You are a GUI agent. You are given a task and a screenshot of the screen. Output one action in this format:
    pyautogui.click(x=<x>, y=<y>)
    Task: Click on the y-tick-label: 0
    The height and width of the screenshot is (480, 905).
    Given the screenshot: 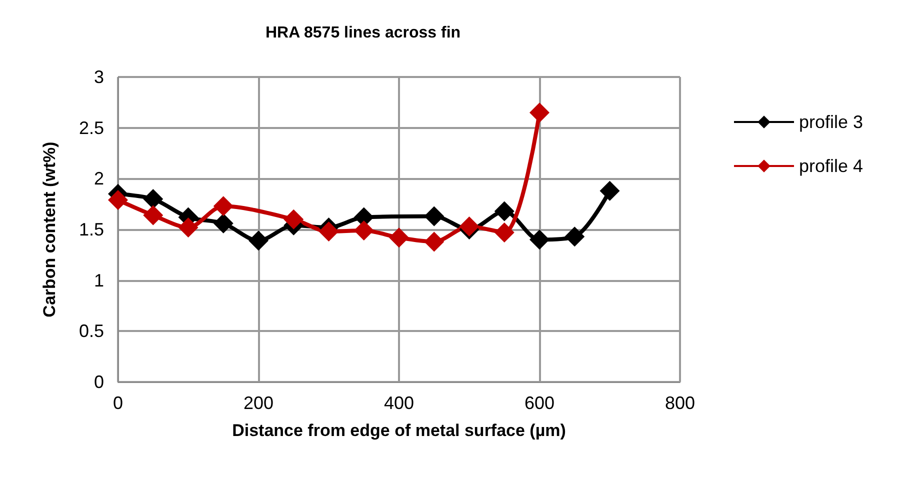 What is the action you would take?
    pyautogui.click(x=99, y=382)
    